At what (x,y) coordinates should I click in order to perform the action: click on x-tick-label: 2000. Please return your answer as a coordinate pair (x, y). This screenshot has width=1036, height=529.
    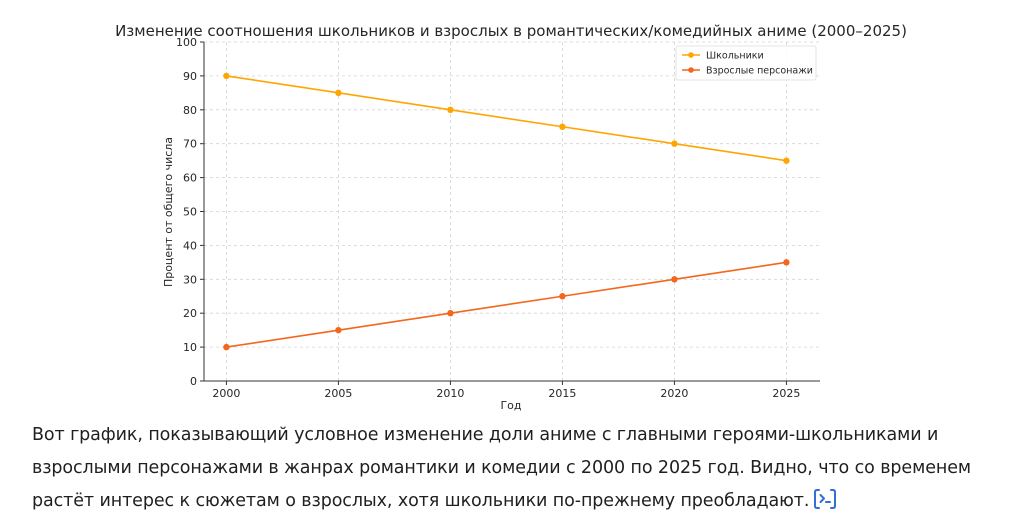
    Looking at the image, I should click on (226, 393).